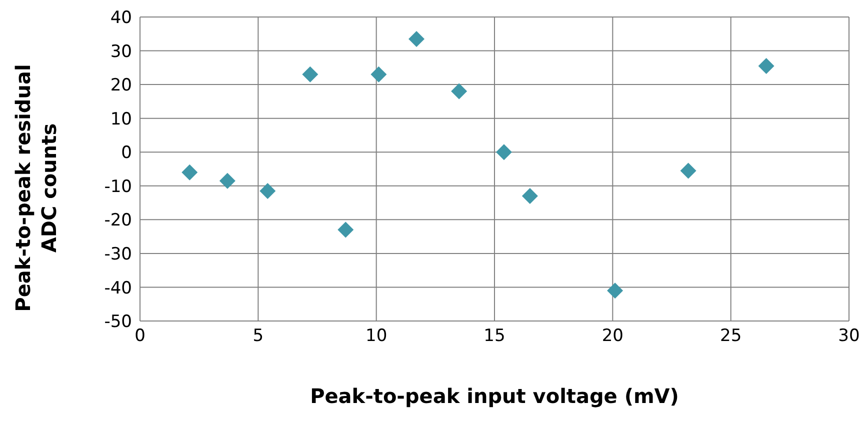  I want to click on x-tick-label: 15, so click(495, 336).